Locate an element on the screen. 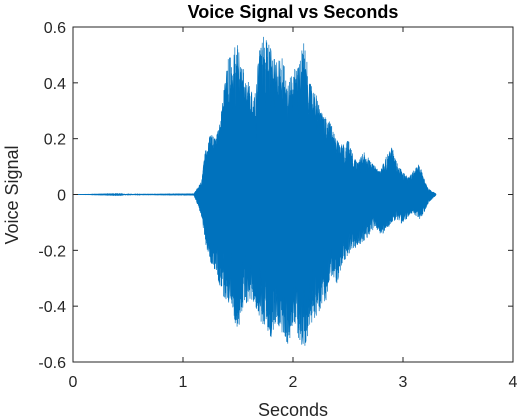 Image resolution: width=522 pixels, height=420 pixels. x-tick-label: 1 is located at coordinates (183, 382).